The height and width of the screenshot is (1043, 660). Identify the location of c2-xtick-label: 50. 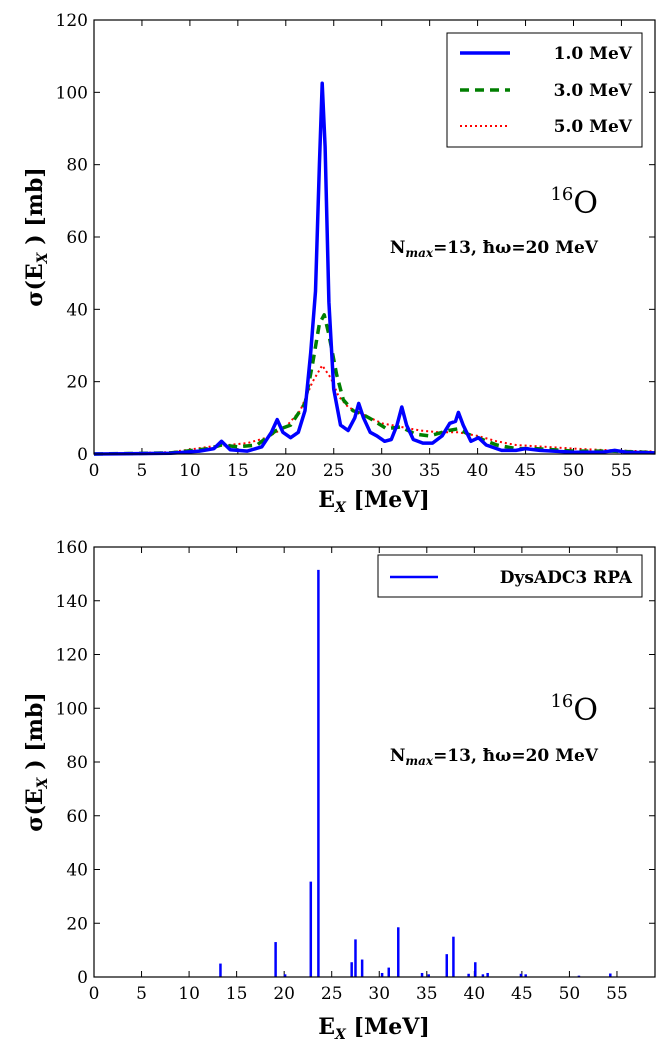
(570, 994).